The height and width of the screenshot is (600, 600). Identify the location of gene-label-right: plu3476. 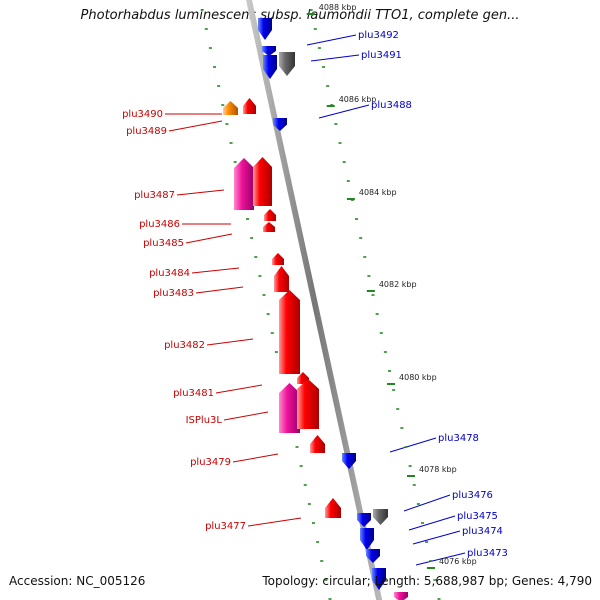
(472, 495).